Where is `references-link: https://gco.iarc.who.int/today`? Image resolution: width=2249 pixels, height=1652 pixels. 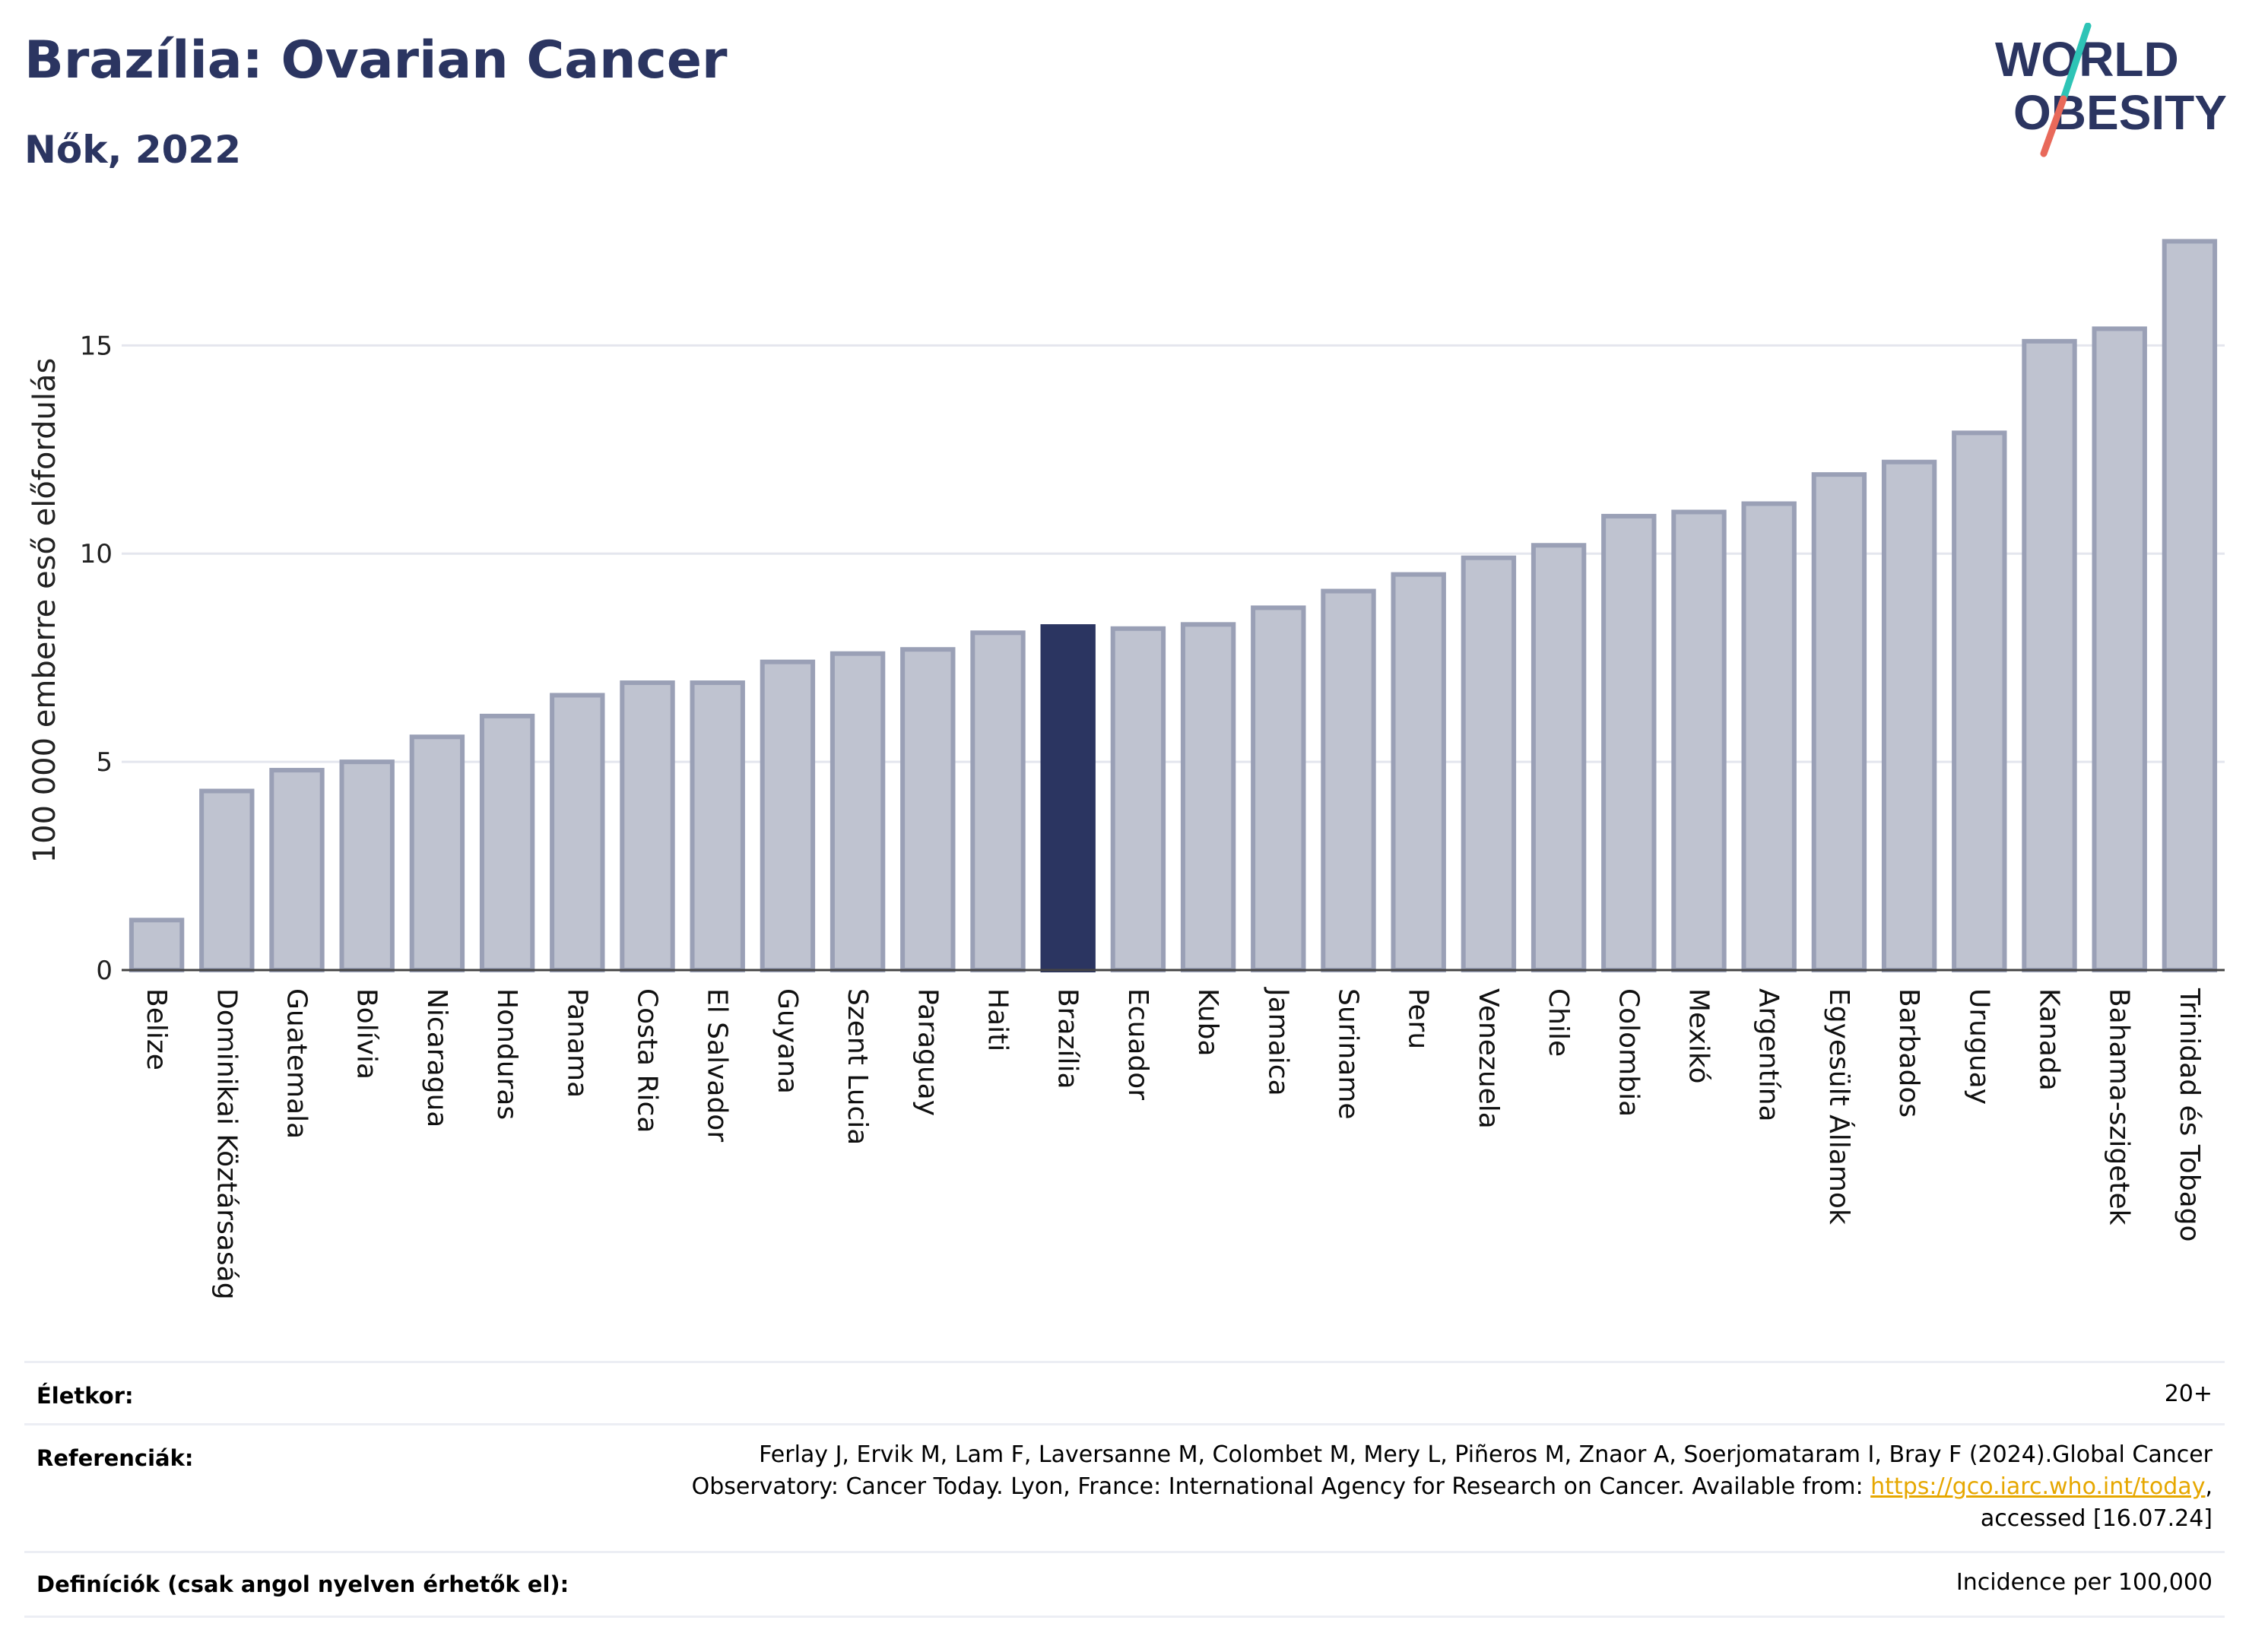 references-link: https://gco.iarc.who.int/today is located at coordinates (2038, 1486).